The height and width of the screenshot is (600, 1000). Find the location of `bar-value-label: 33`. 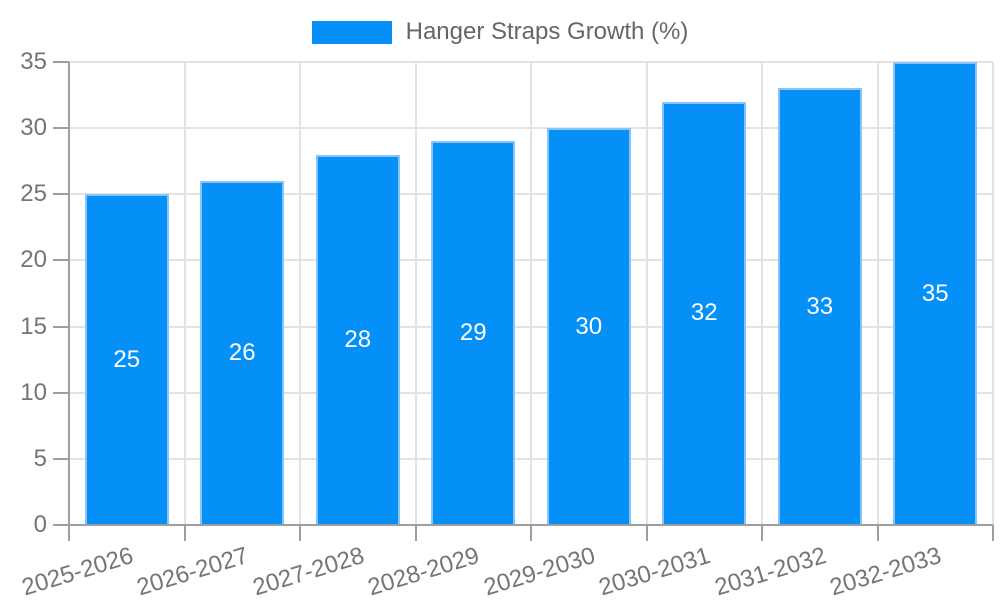

bar-value-label: 33 is located at coordinates (820, 306).